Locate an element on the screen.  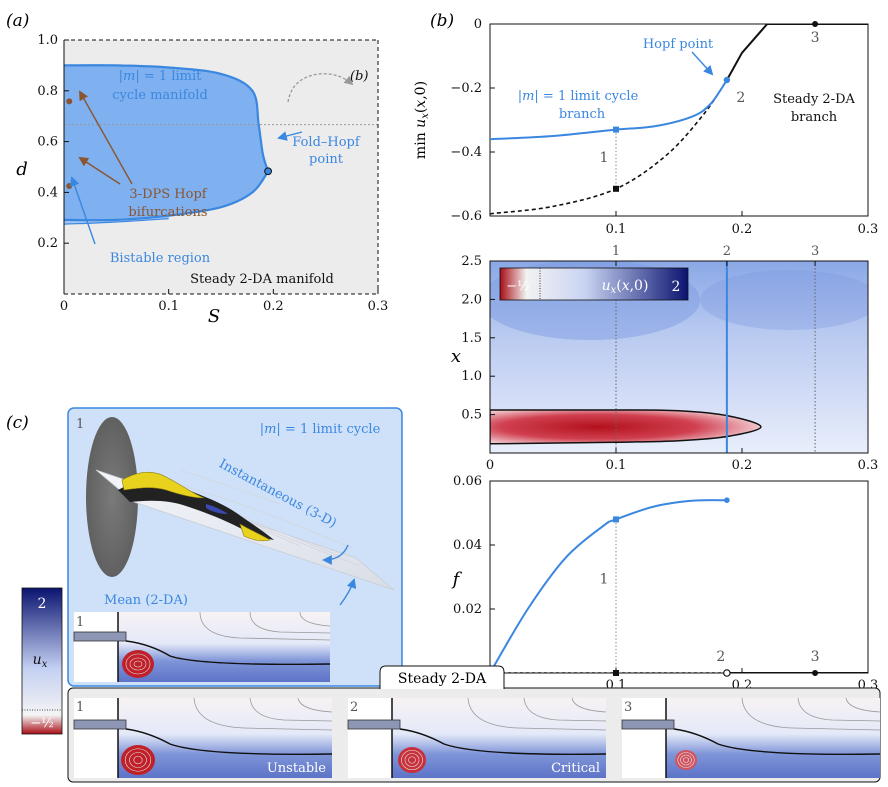
panel-a-xtick-label: 0.2 is located at coordinates (273, 306).